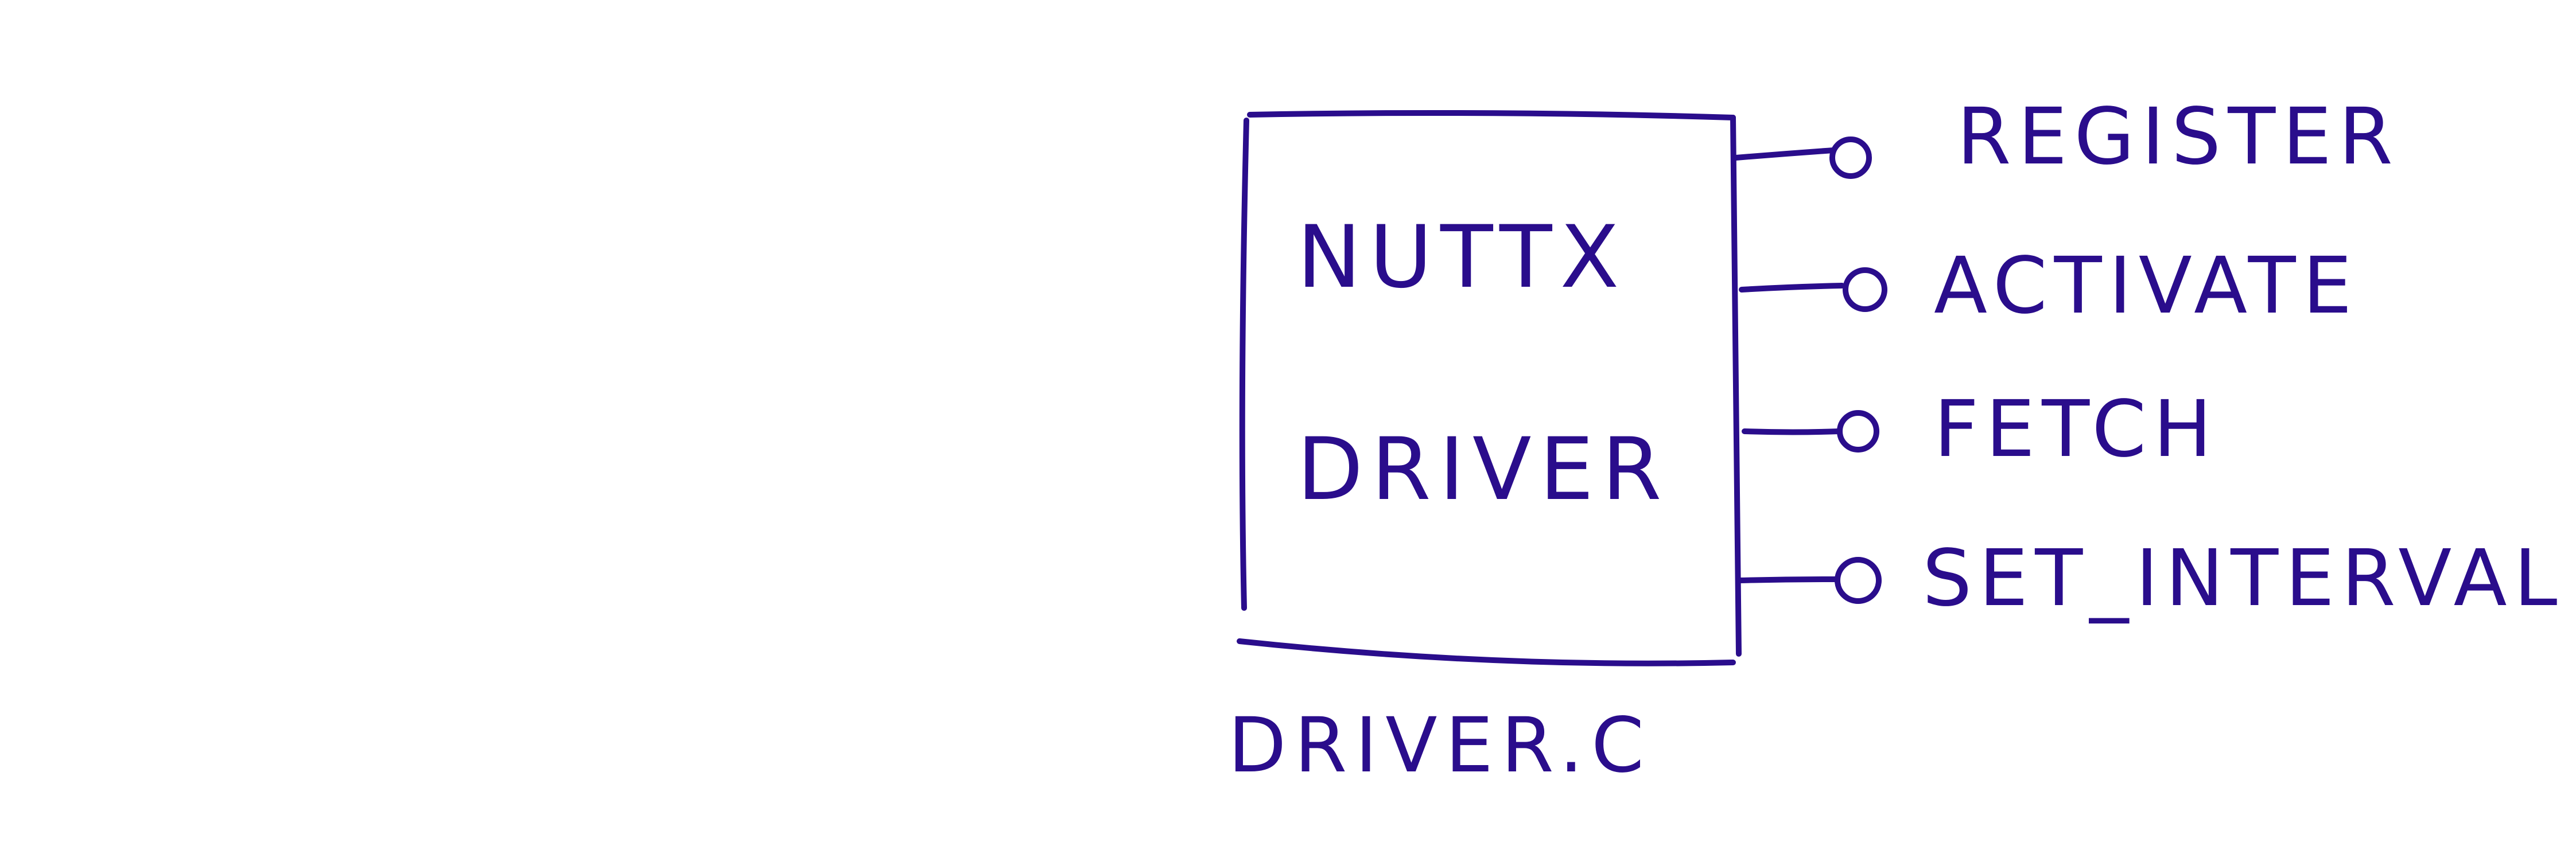 This screenshot has height=858, width=2576. Describe the element at coordinates (2146, 286) in the screenshot. I see `port-label-activate: ACTIVATE` at that location.